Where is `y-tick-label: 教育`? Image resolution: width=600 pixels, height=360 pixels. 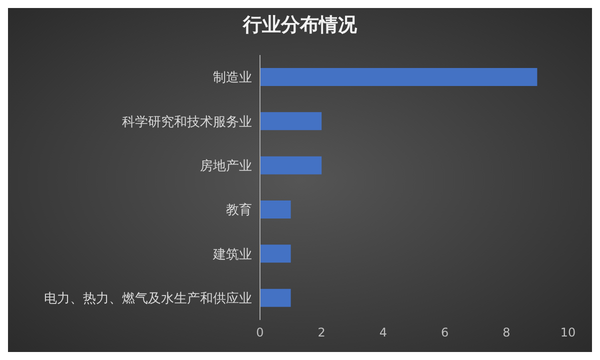
y-tick-label: 教育 is located at coordinates (239, 210).